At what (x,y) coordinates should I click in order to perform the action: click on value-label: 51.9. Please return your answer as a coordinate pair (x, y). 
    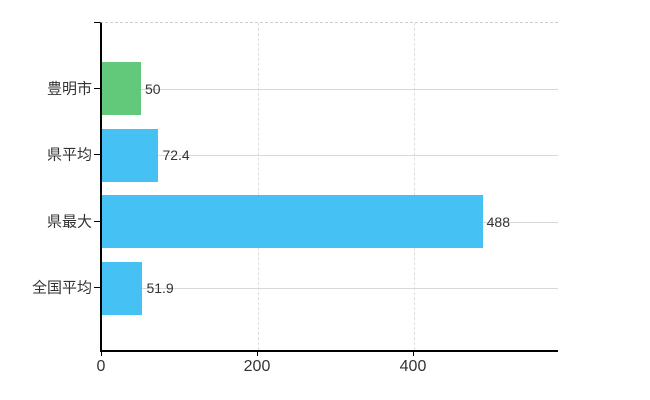
    Looking at the image, I should click on (160, 288).